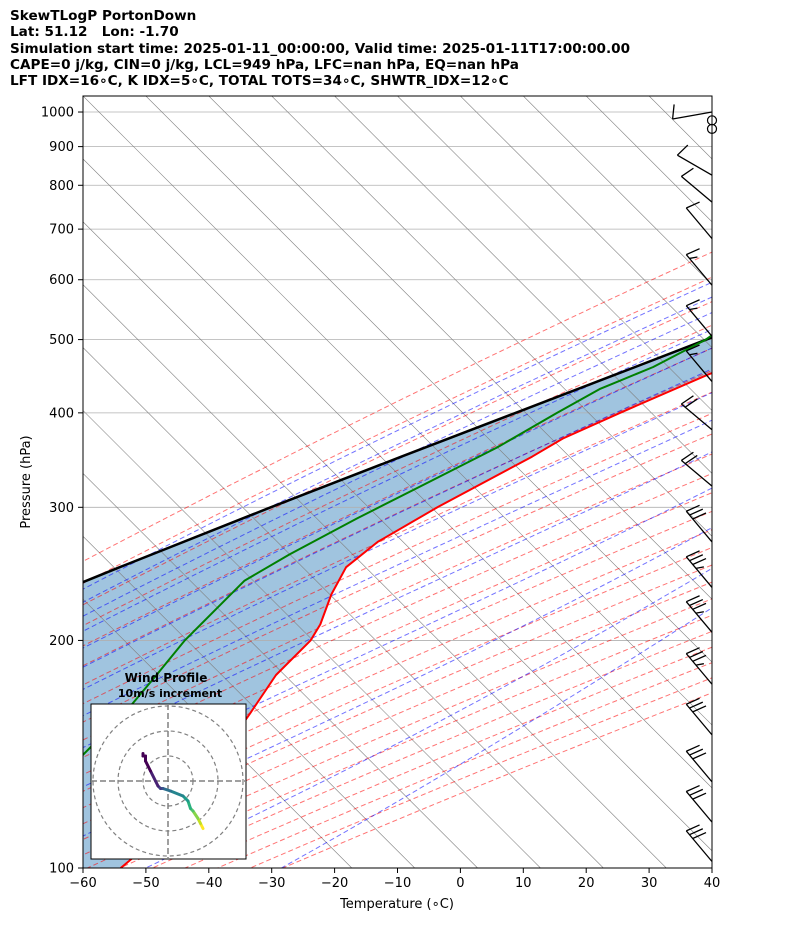  What do you see at coordinates (61, 508) in the screenshot?
I see `y-tick-label: 300` at bounding box center [61, 508].